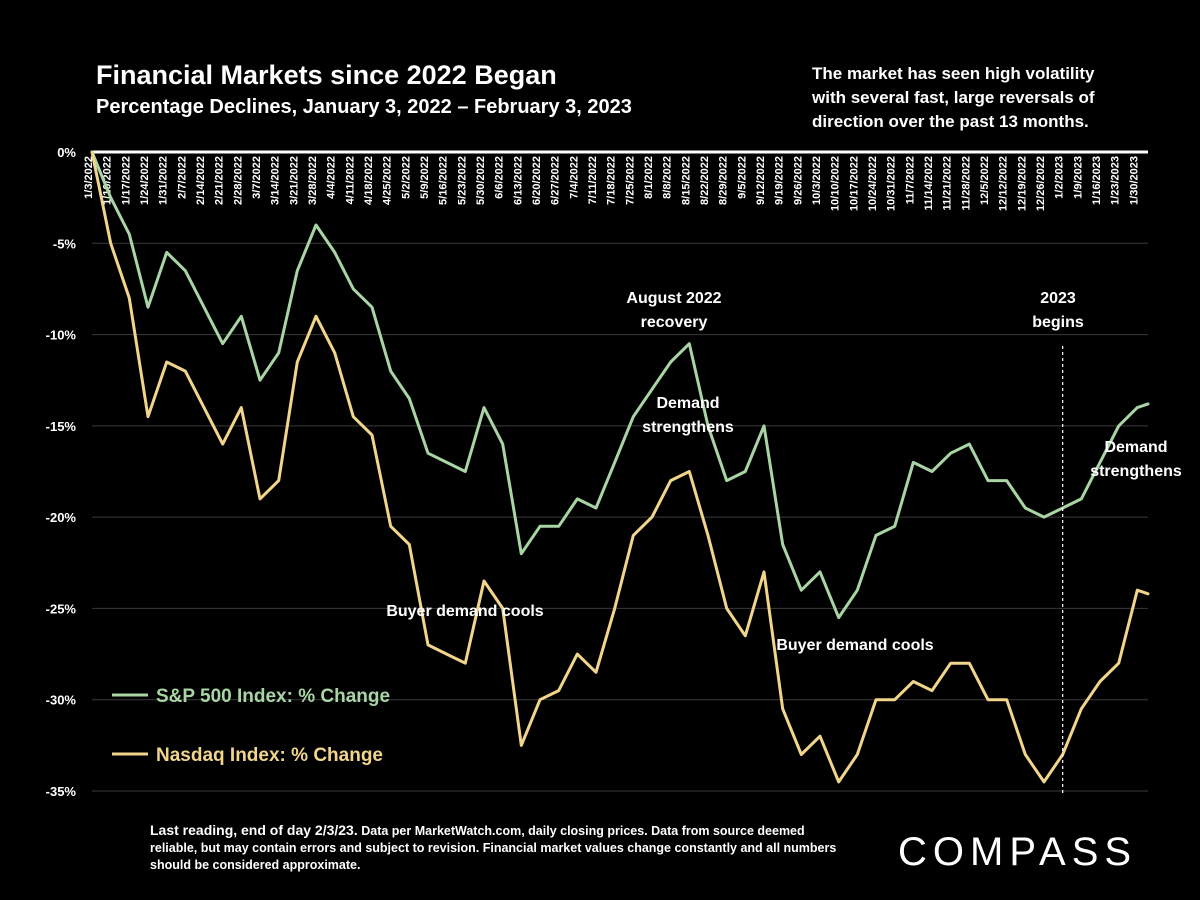 This screenshot has width=1200, height=900. Describe the element at coordinates (406, 177) in the screenshot. I see `x-tick-label: 5/2/2022` at that location.